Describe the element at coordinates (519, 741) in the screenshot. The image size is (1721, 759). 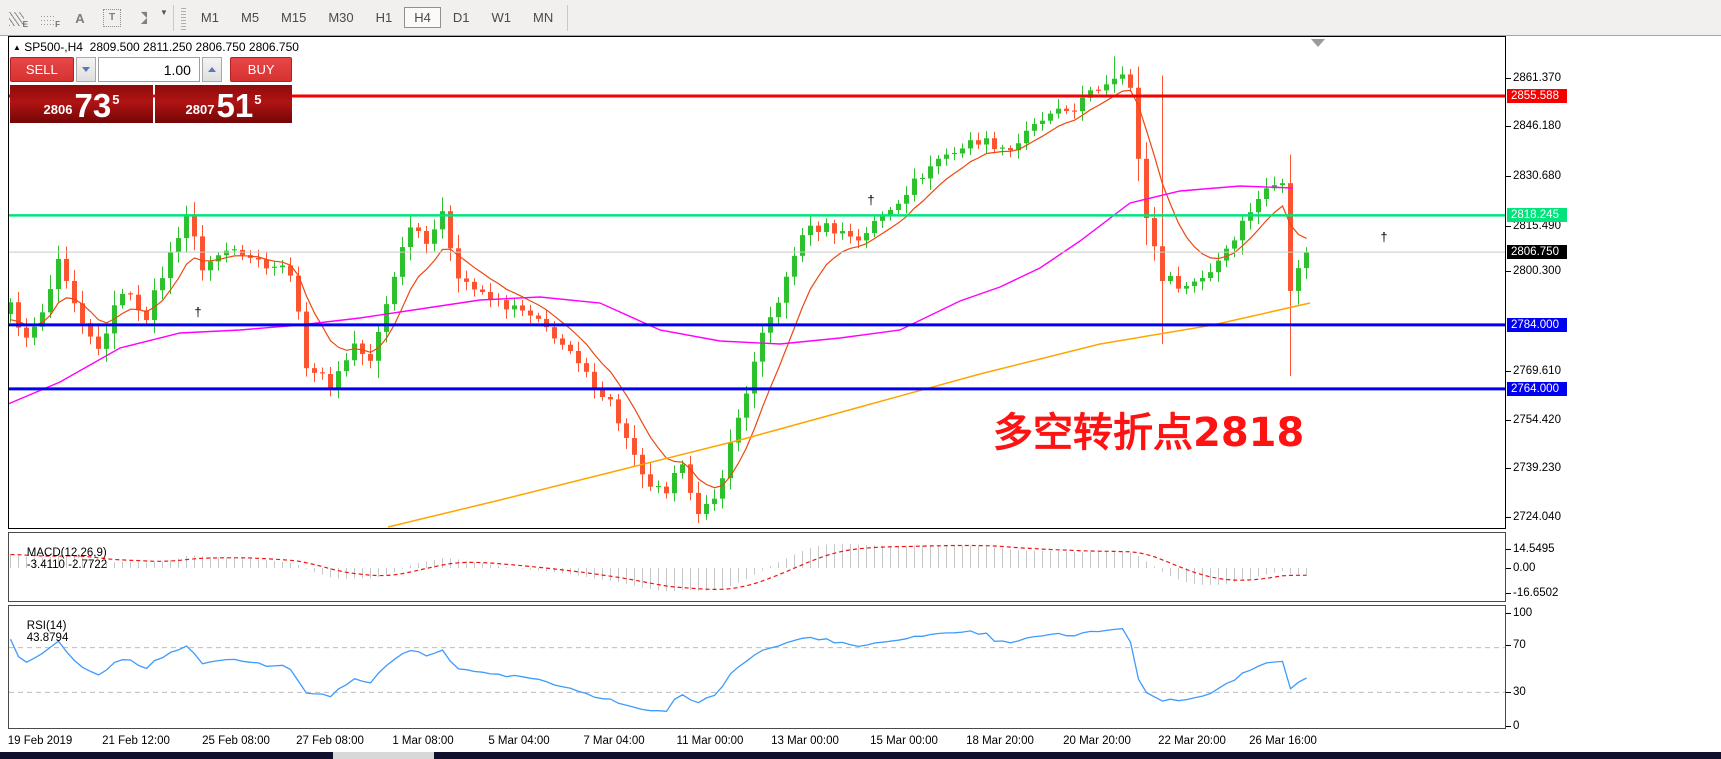
I see `date-tick-label: 5 Mar 04:00` at that location.